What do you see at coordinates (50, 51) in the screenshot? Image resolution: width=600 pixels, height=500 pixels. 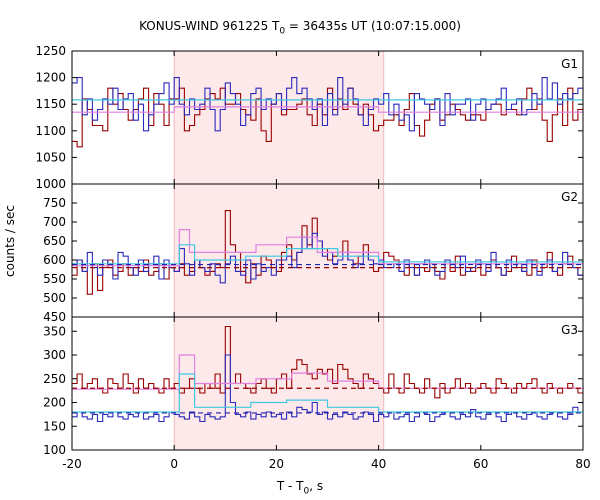 I see `y-tick-label: 1250` at bounding box center [50, 51].